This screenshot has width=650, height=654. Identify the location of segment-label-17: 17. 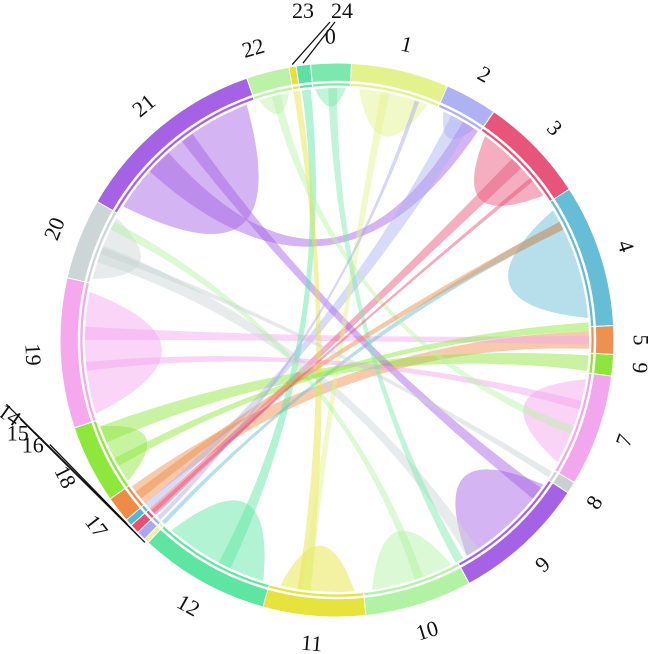
(96, 526).